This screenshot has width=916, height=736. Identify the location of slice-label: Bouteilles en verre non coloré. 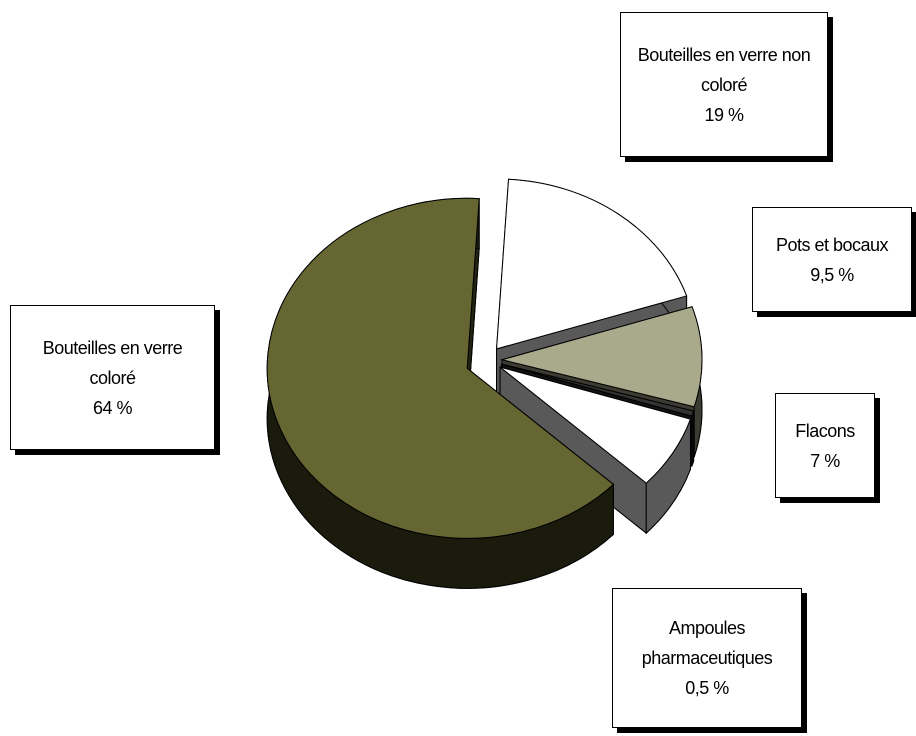
(724, 69).